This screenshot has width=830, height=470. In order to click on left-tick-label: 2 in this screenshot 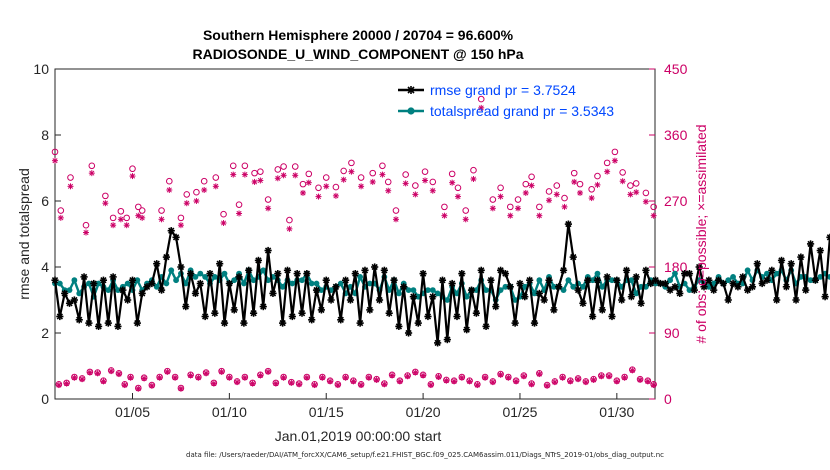, I will do `click(45, 333)`.